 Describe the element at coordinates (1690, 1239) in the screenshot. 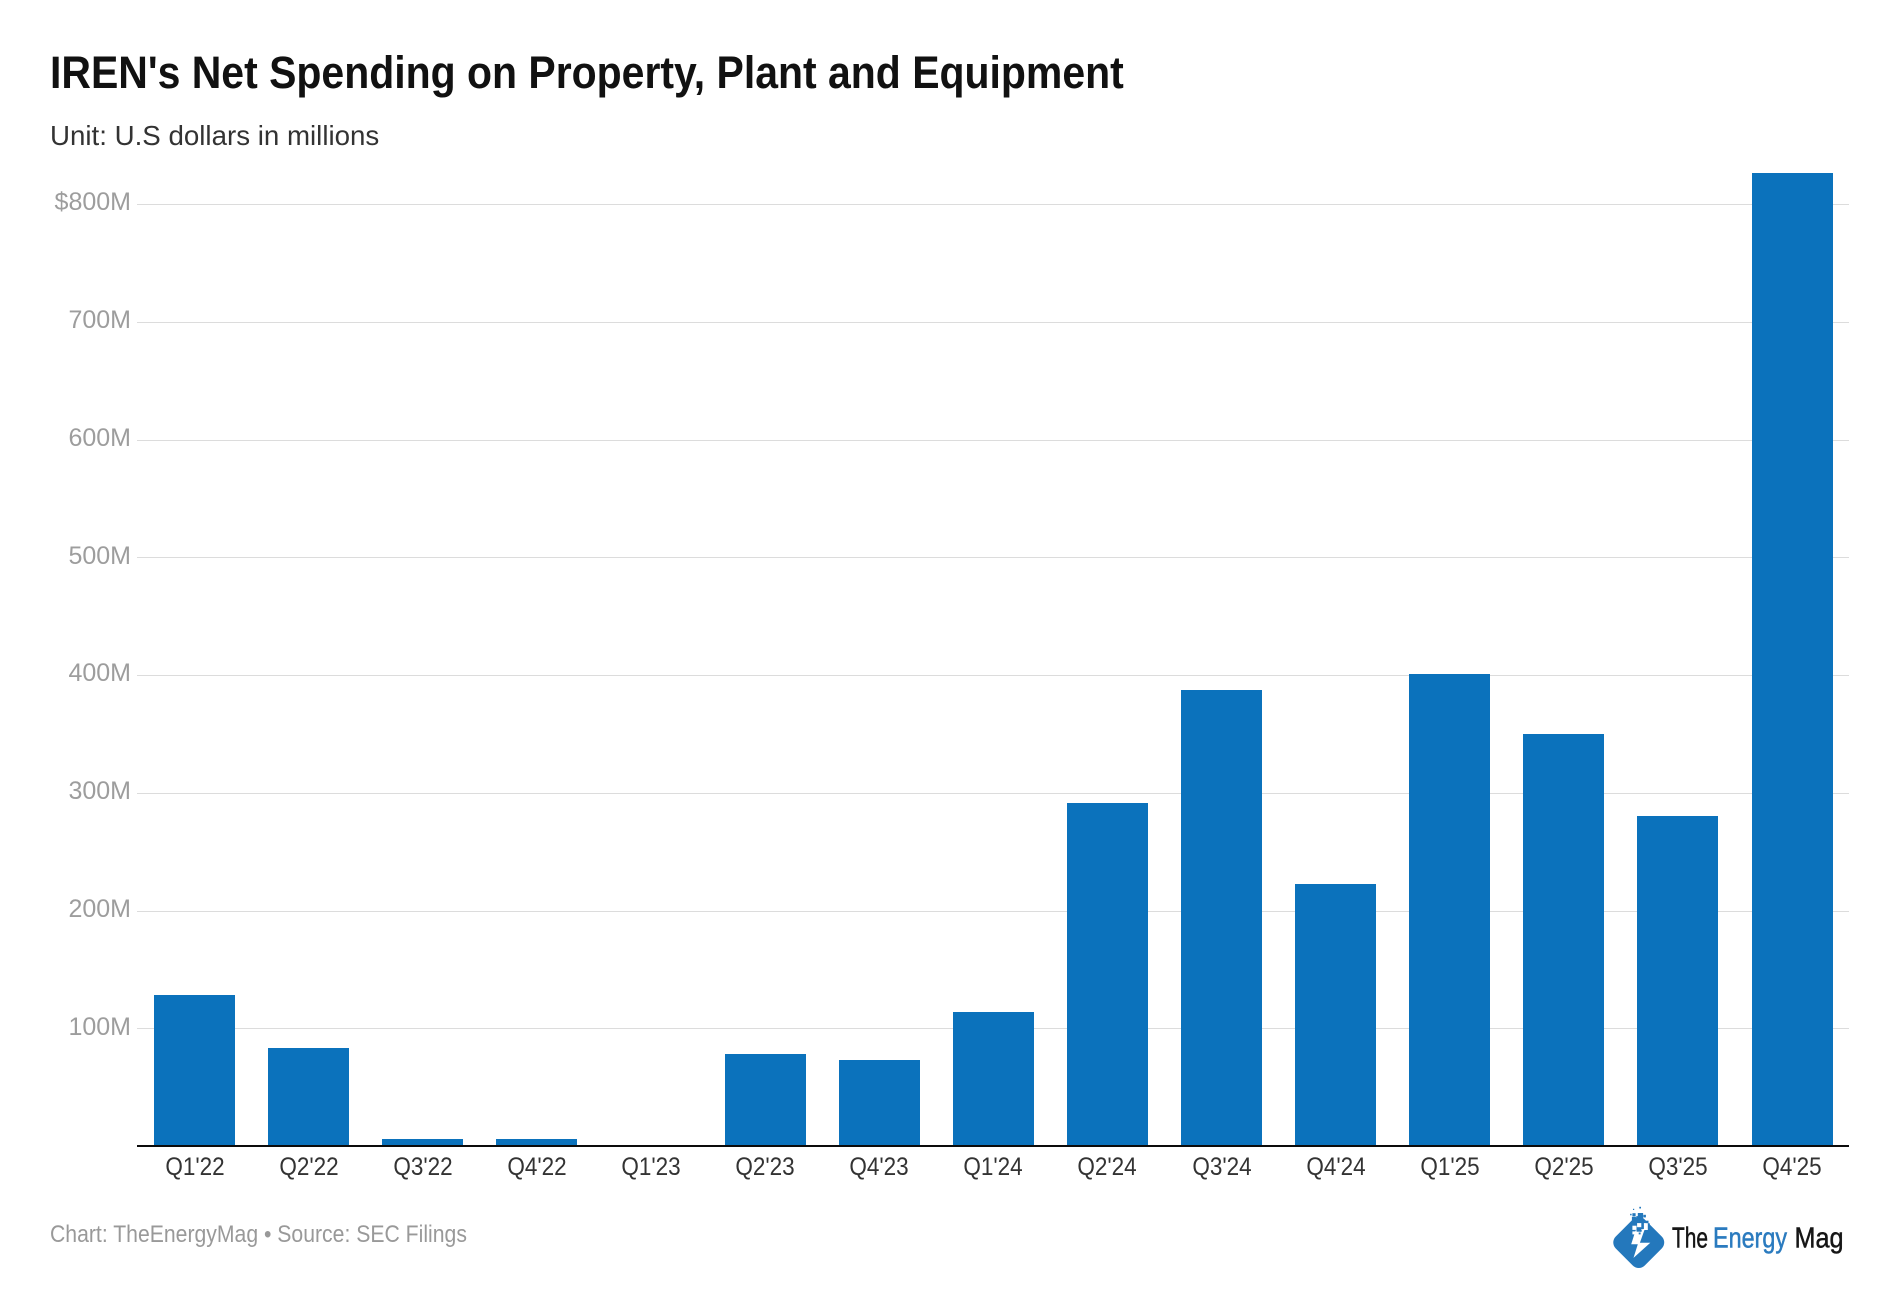

I see `svg-text: The` at that location.